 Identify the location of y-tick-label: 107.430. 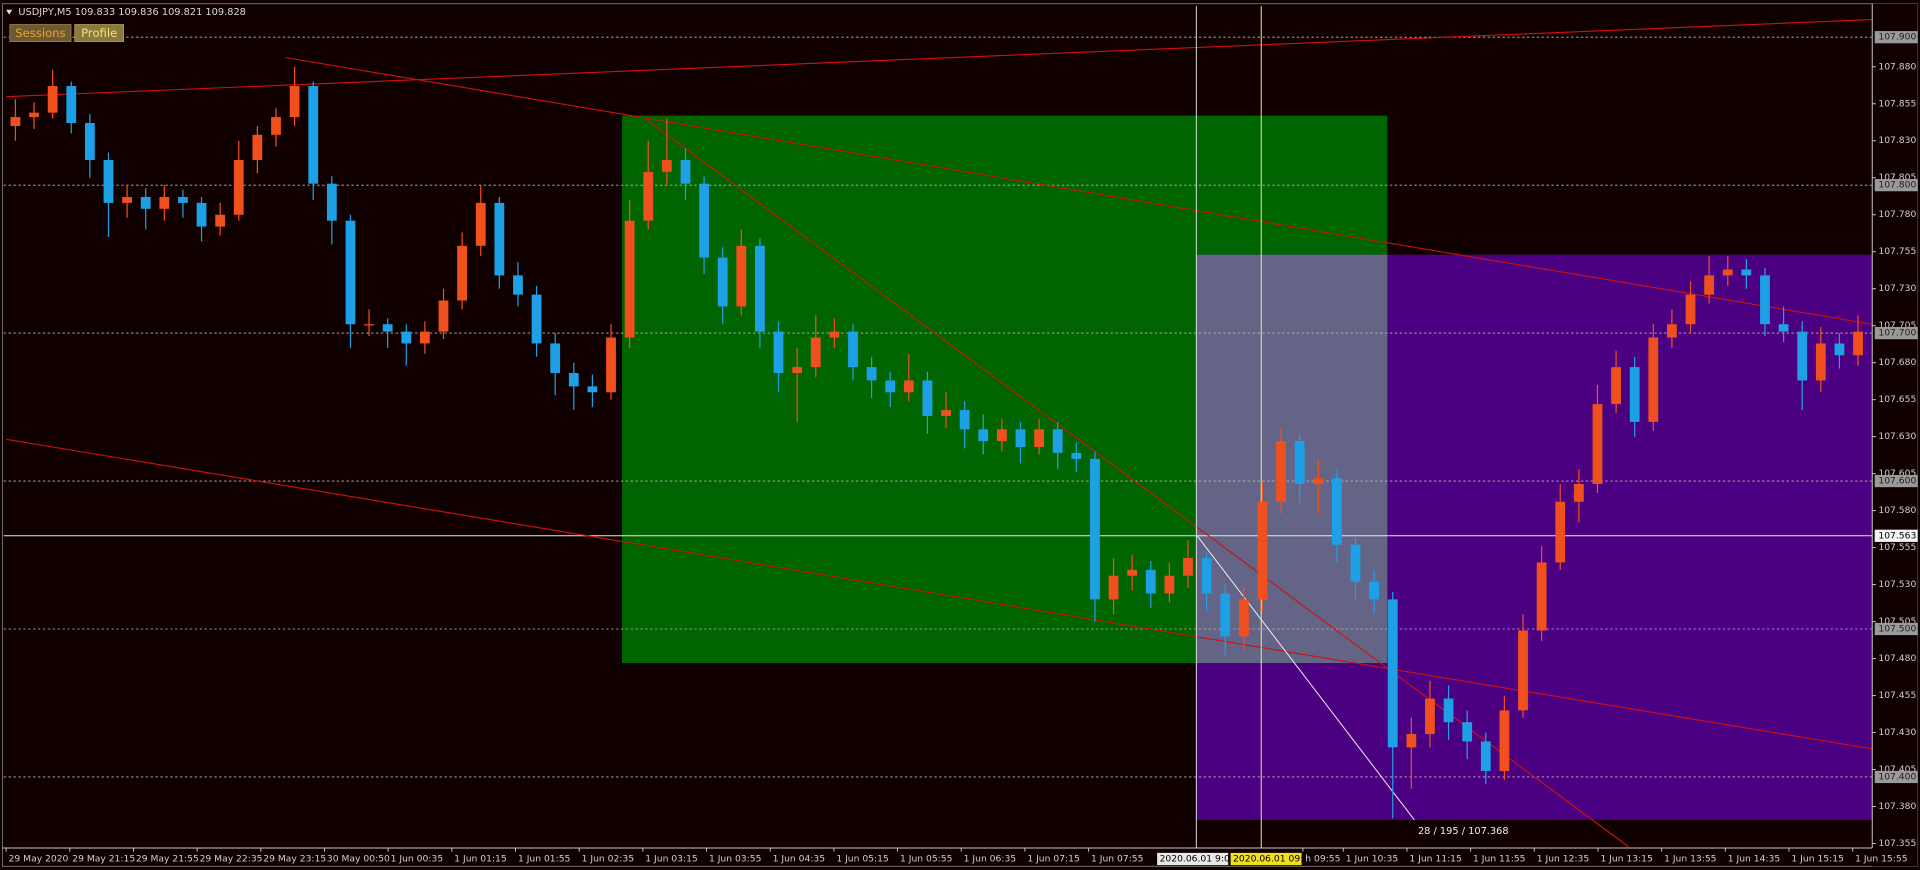
(1897, 732).